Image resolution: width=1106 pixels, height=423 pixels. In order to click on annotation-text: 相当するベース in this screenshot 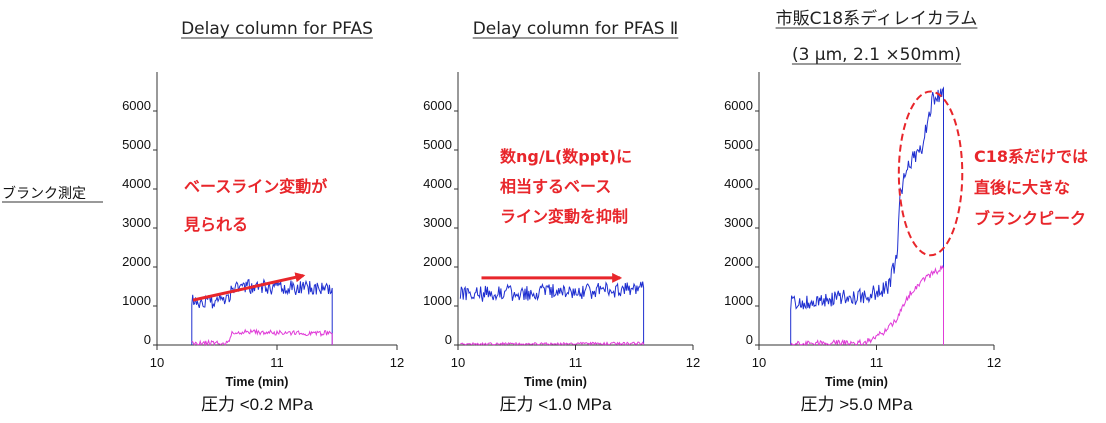, I will do `click(555, 186)`.